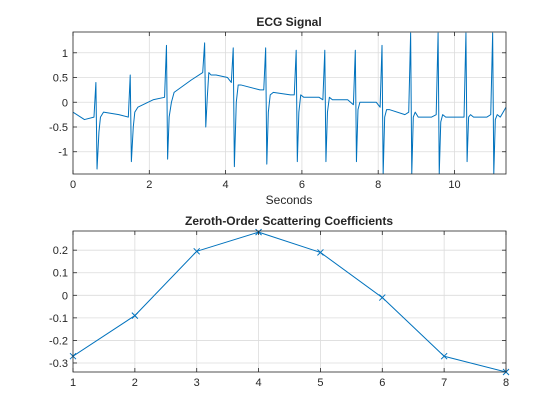 This screenshot has height=420, width=560. Describe the element at coordinates (65, 296) in the screenshot. I see `scattering-y-tick-label: 0` at that location.